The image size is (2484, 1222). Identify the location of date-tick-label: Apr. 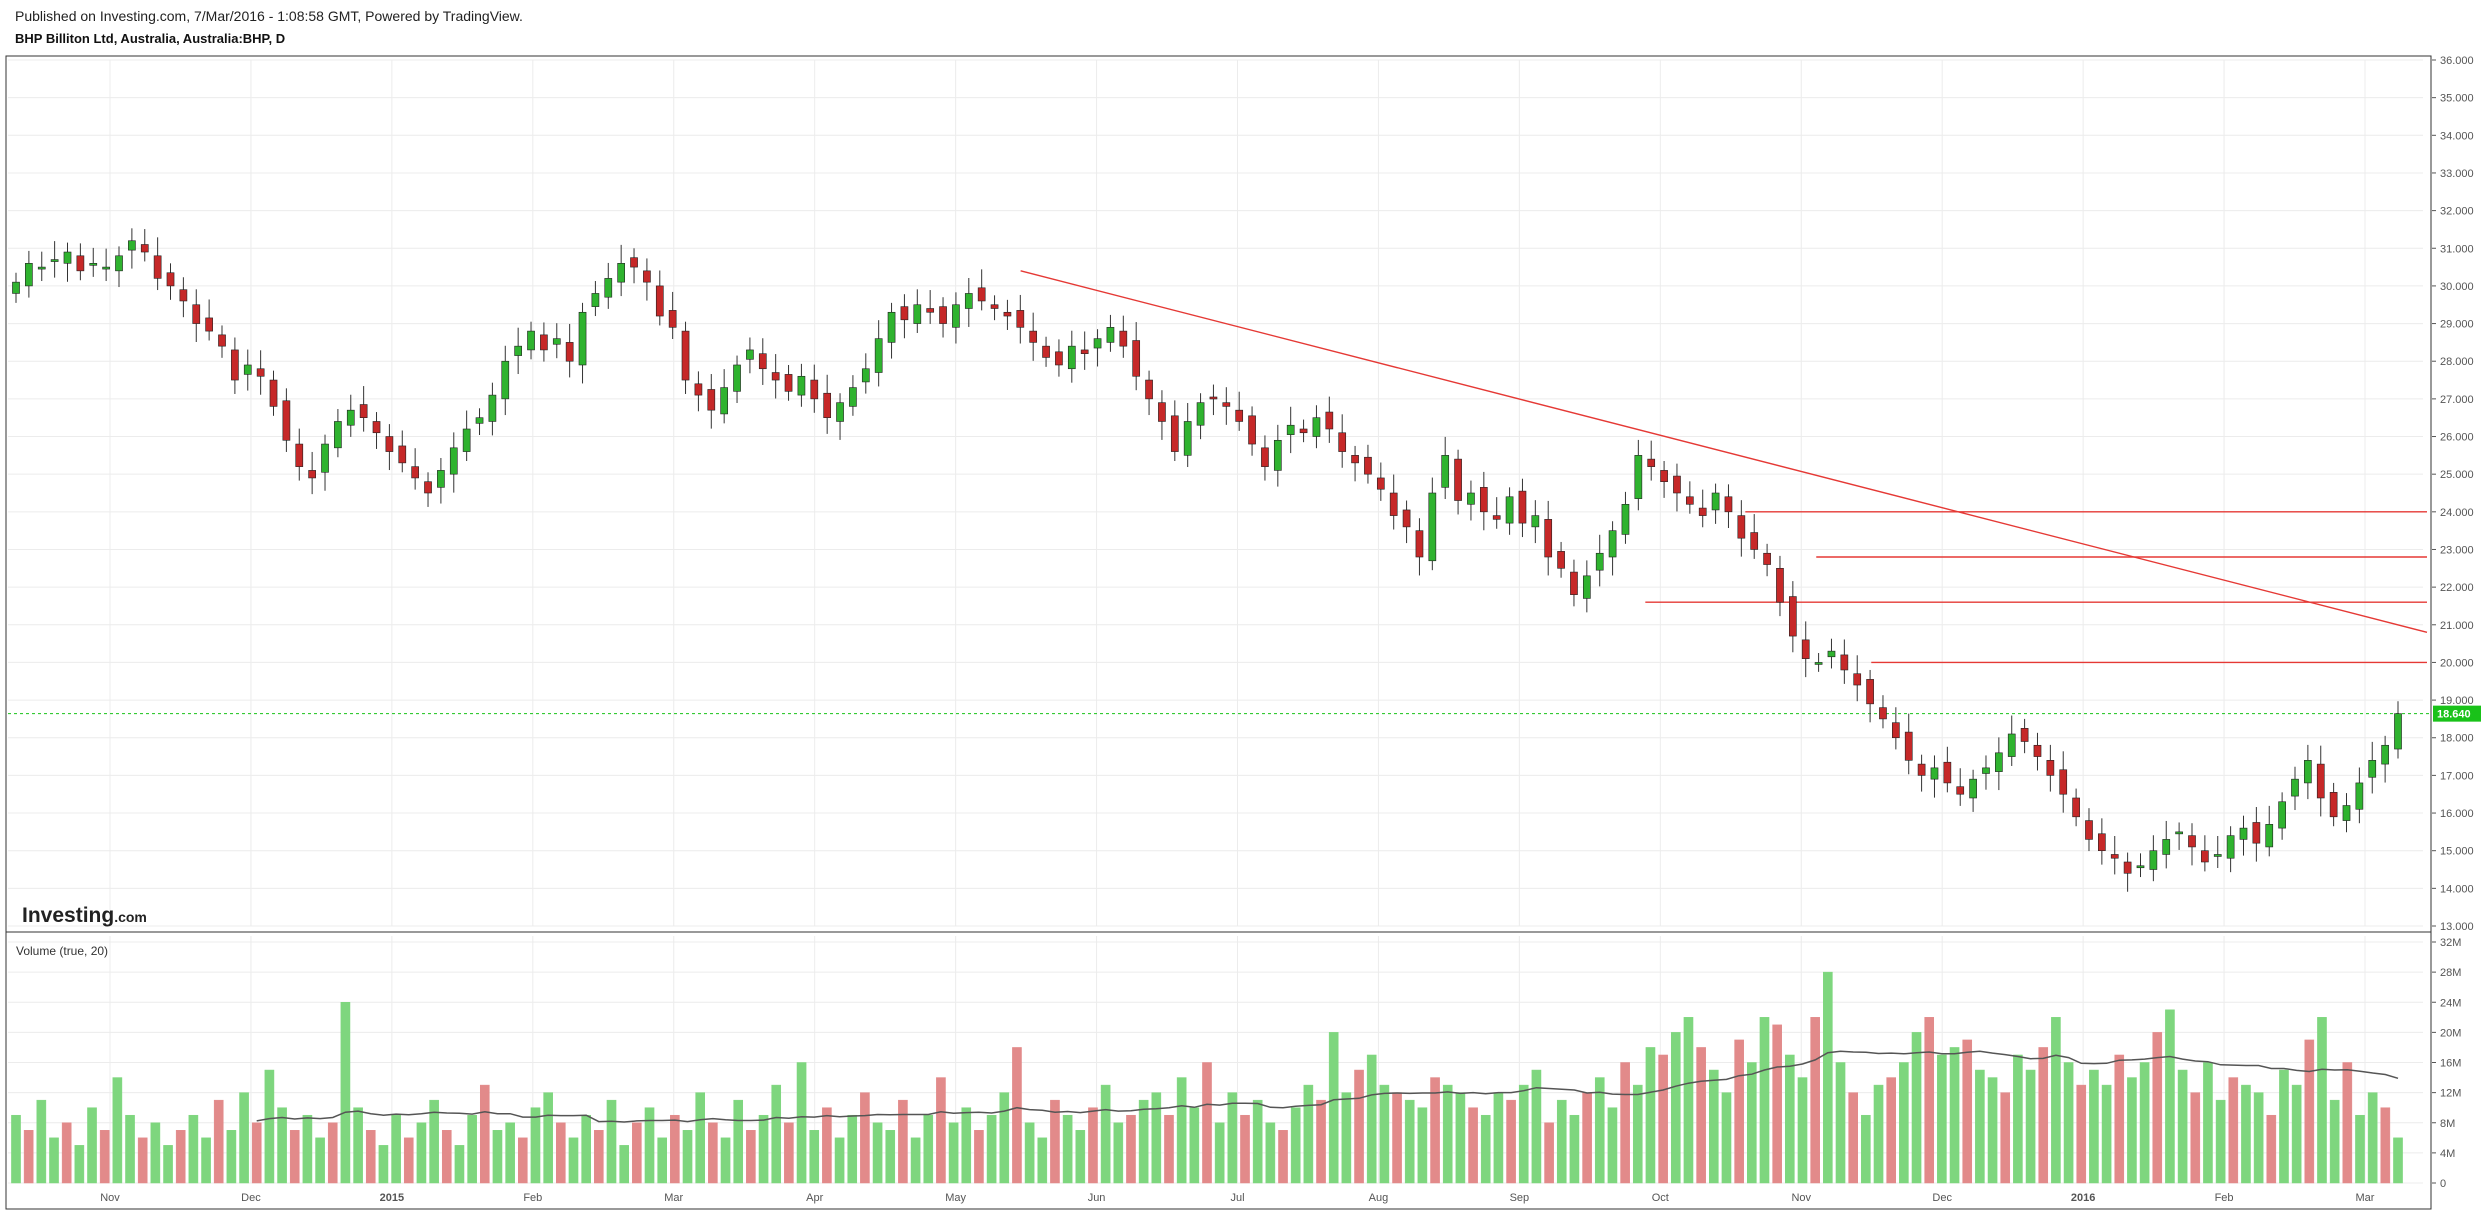
(814, 1198).